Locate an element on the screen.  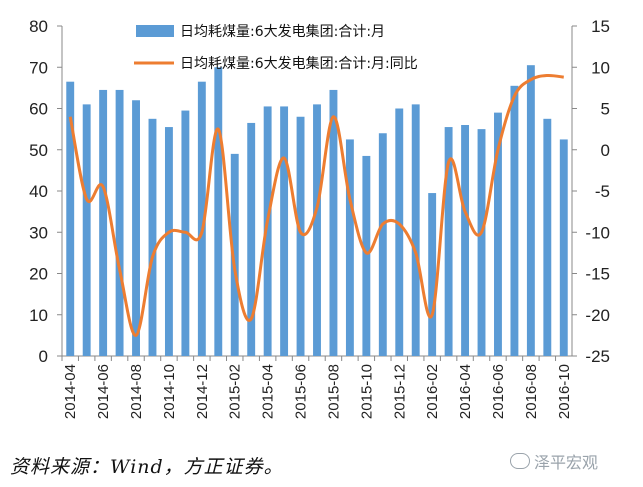
x-tick-label: 2014-08 is located at coordinates (136, 391).